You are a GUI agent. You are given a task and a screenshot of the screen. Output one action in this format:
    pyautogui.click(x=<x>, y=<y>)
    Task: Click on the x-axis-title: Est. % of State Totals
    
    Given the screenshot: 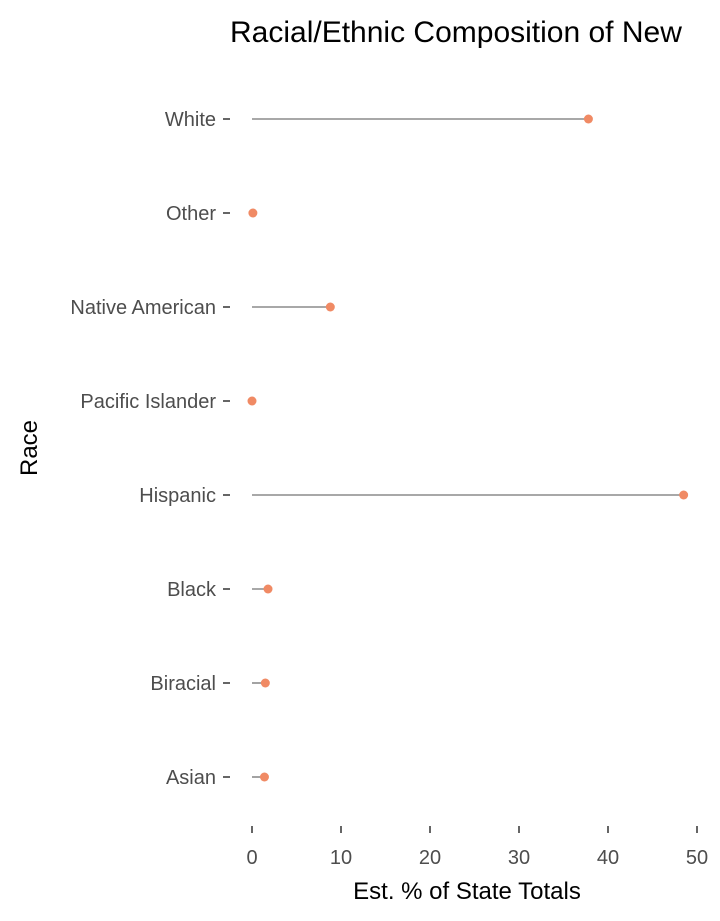 What is the action you would take?
    pyautogui.click(x=467, y=891)
    